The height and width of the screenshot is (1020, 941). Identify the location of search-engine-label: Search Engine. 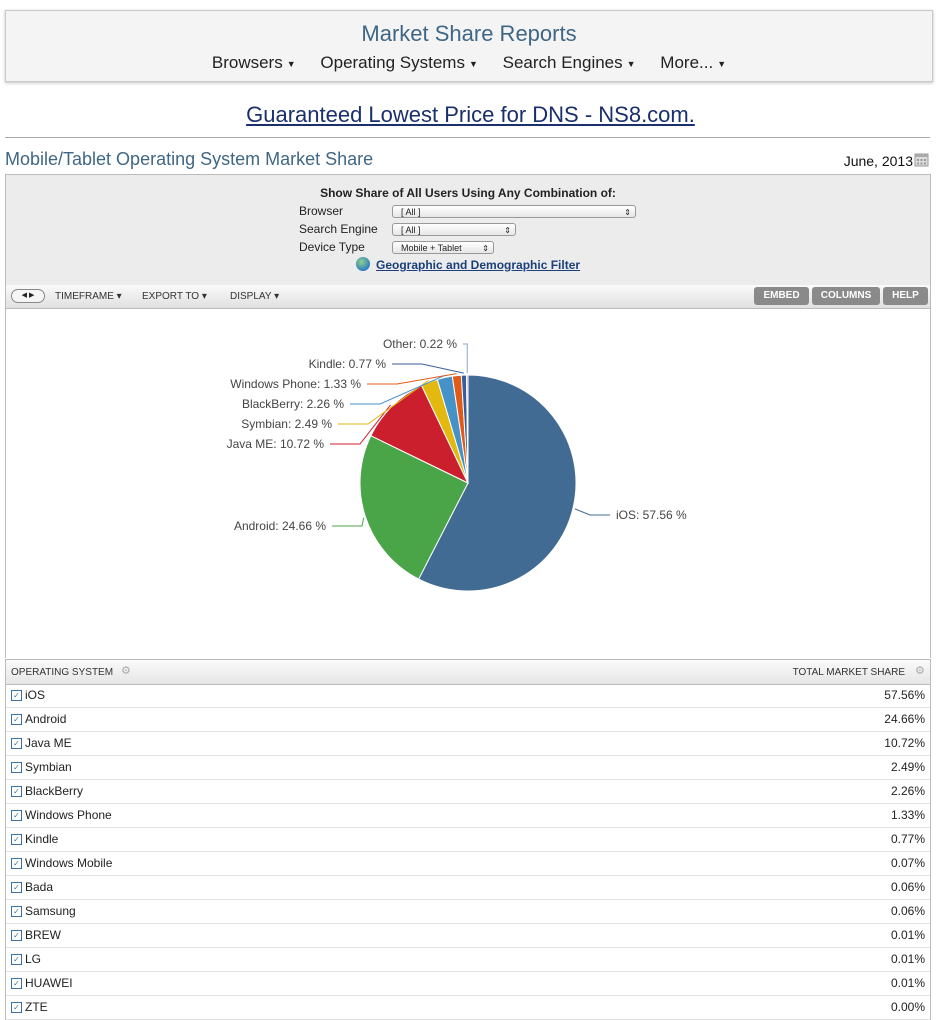
(338, 229).